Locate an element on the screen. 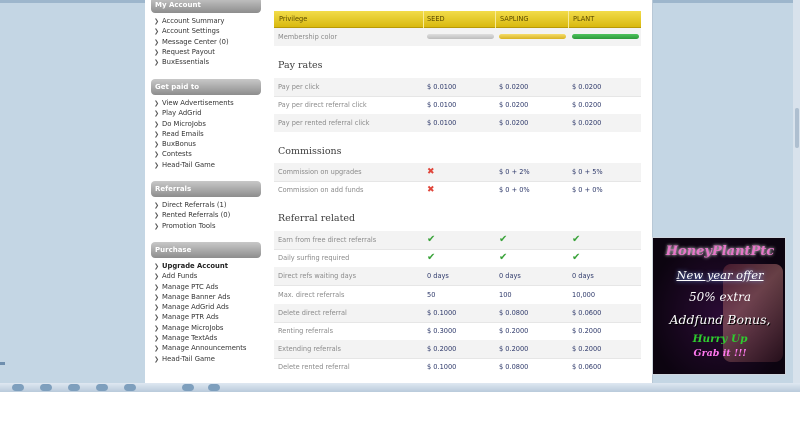 The width and height of the screenshot is (800, 434). ad-photo is located at coordinates (753, 313).